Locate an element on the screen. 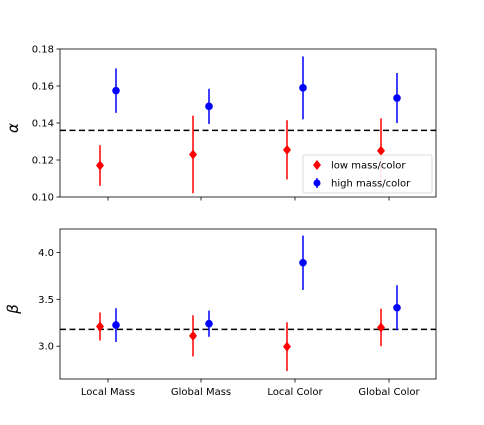 The height and width of the screenshot is (425, 484). y-tick-label: 3.0 is located at coordinates (46, 347).